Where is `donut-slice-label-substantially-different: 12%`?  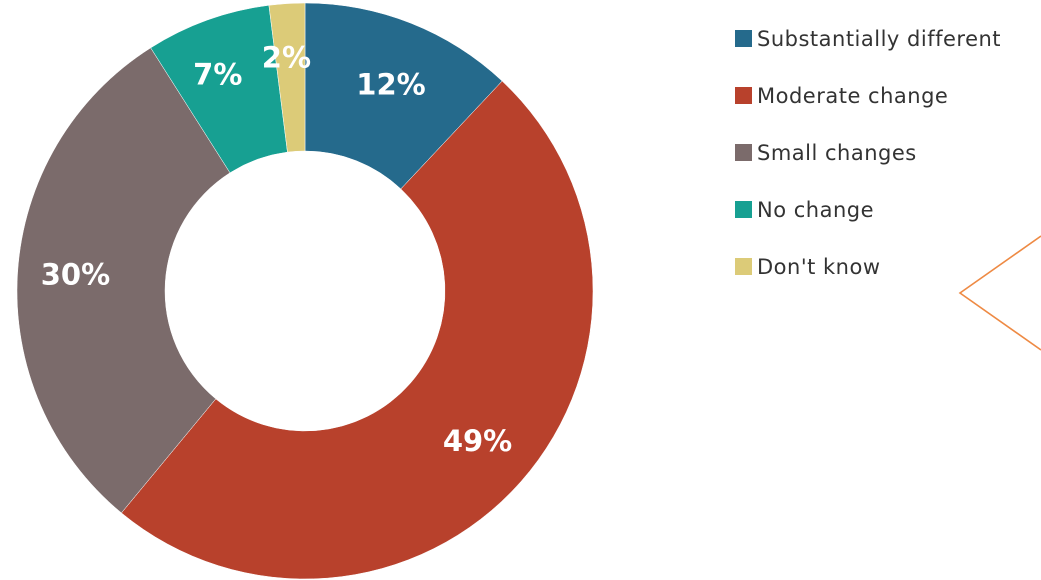 donut-slice-label-substantially-different: 12% is located at coordinates (390, 84).